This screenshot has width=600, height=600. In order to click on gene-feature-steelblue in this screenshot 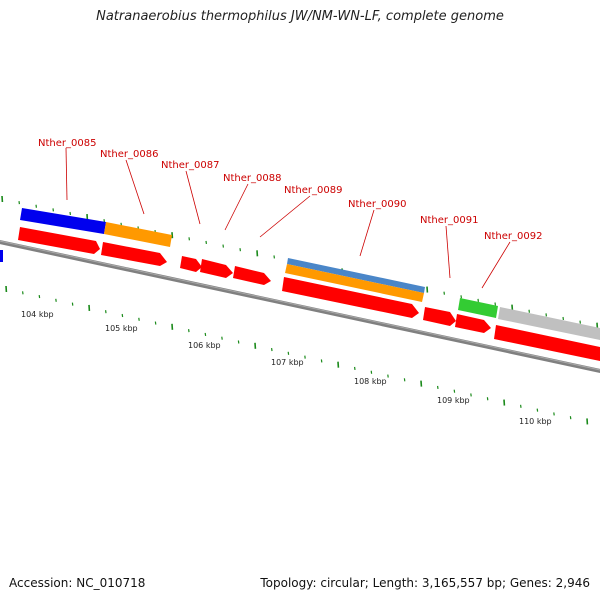, I will do `click(356, 275)`.